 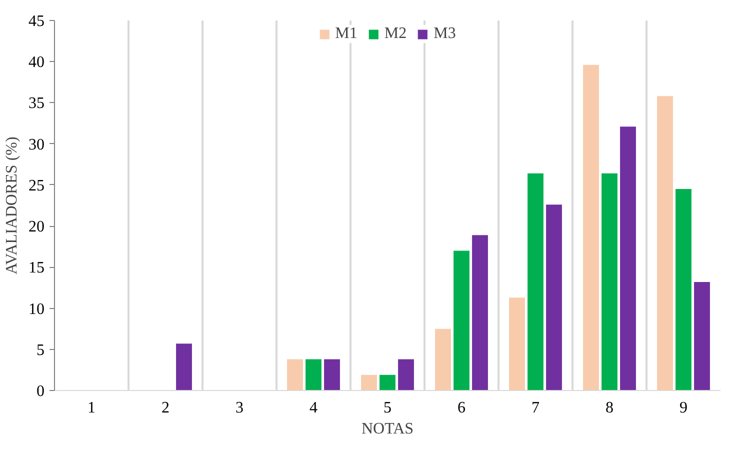 What do you see at coordinates (92, 408) in the screenshot?
I see `x-tick-label: 1` at bounding box center [92, 408].